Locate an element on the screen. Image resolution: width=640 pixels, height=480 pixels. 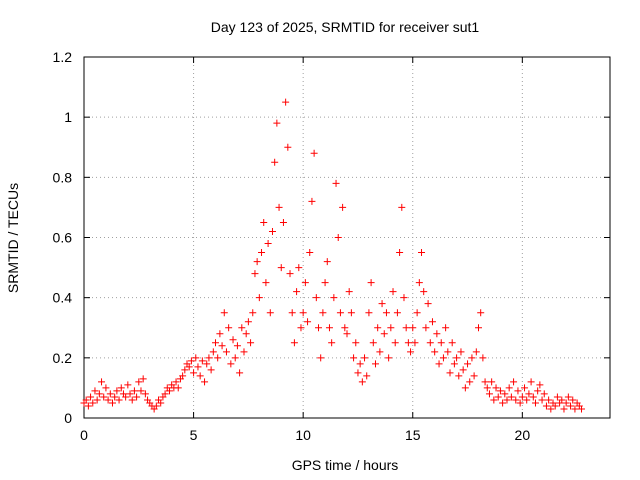
x-tick-label: 15 is located at coordinates (413, 435).